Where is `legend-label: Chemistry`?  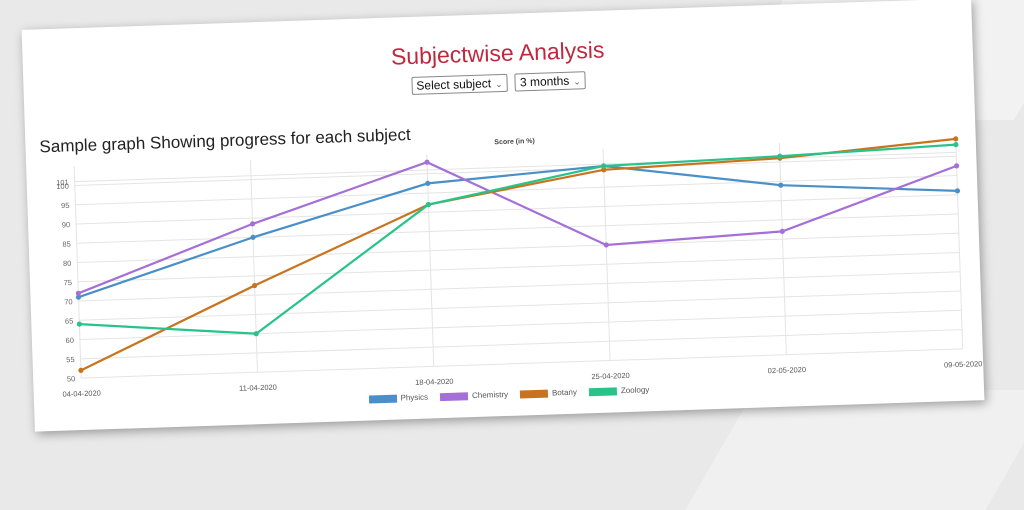
legend-label: Chemistry is located at coordinates (490, 395).